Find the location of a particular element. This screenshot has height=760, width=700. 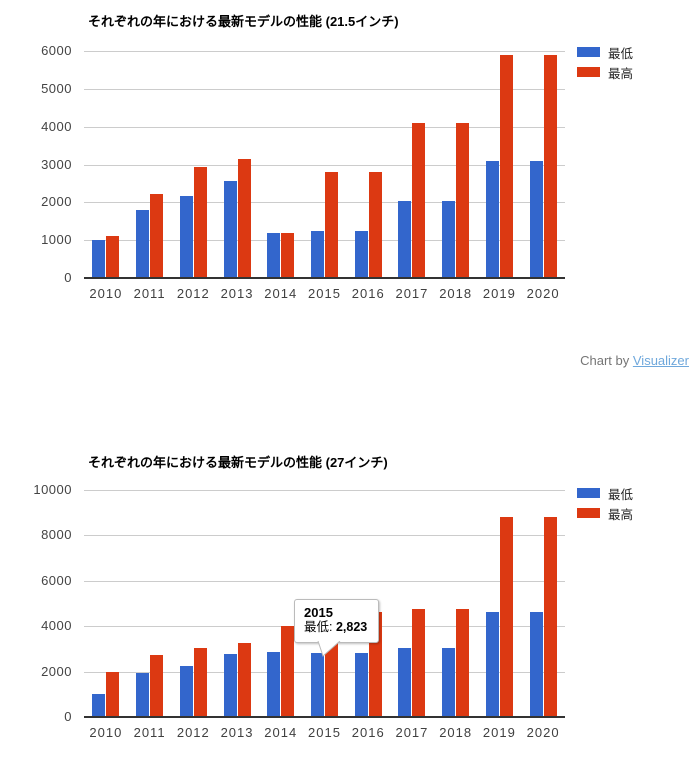

y-axis-label: 1000 is located at coordinates (56, 240).